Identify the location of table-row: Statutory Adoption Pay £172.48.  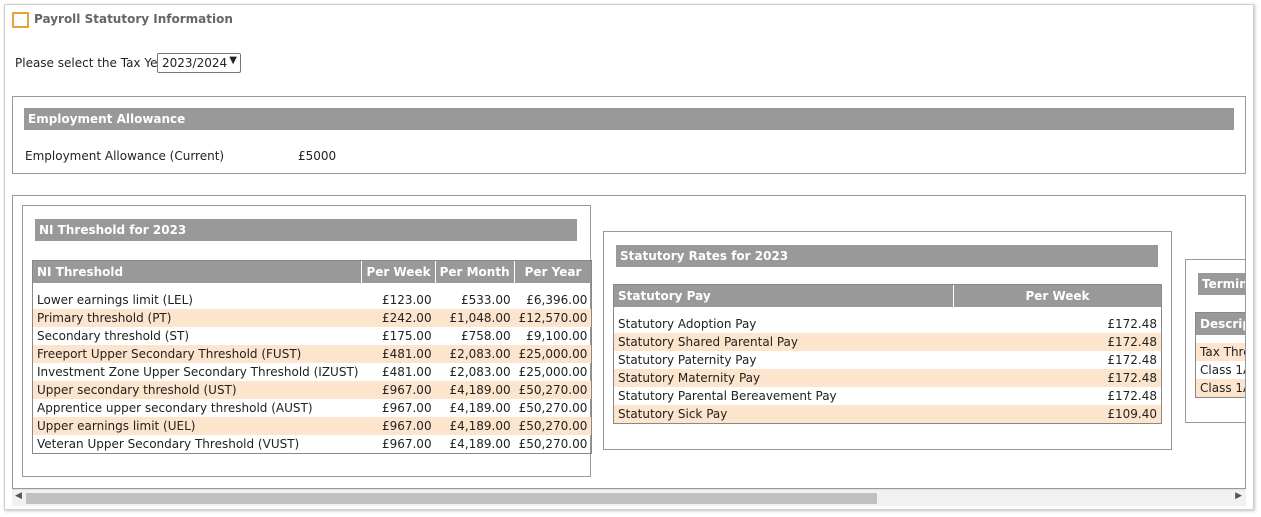
(887, 324).